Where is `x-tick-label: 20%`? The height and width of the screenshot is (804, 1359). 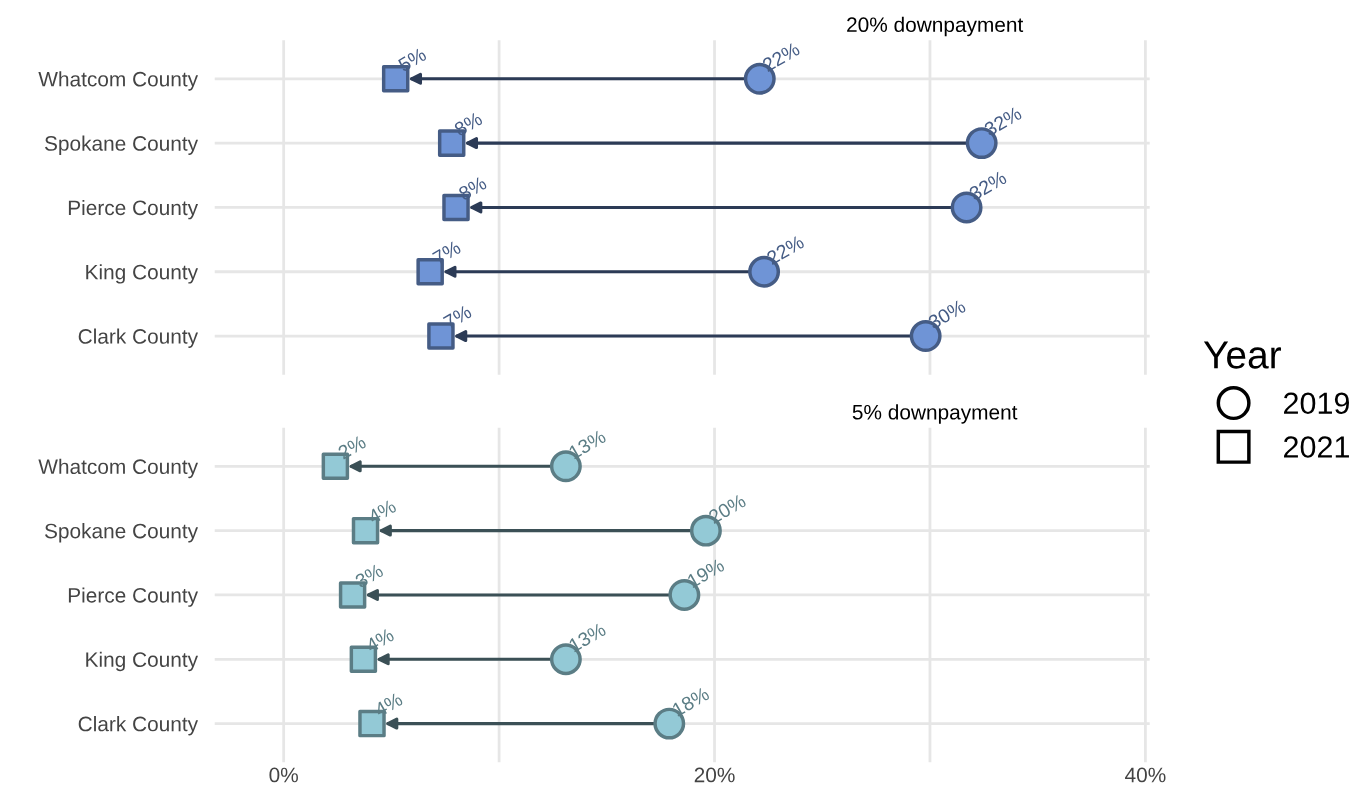
x-tick-label: 20% is located at coordinates (714, 775).